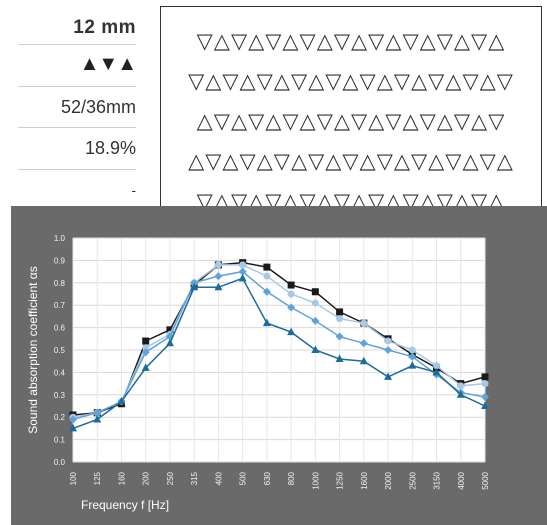 The height and width of the screenshot is (525, 547). I want to click on pattern-icon-glyphs: ▲▼▲, so click(108, 64).